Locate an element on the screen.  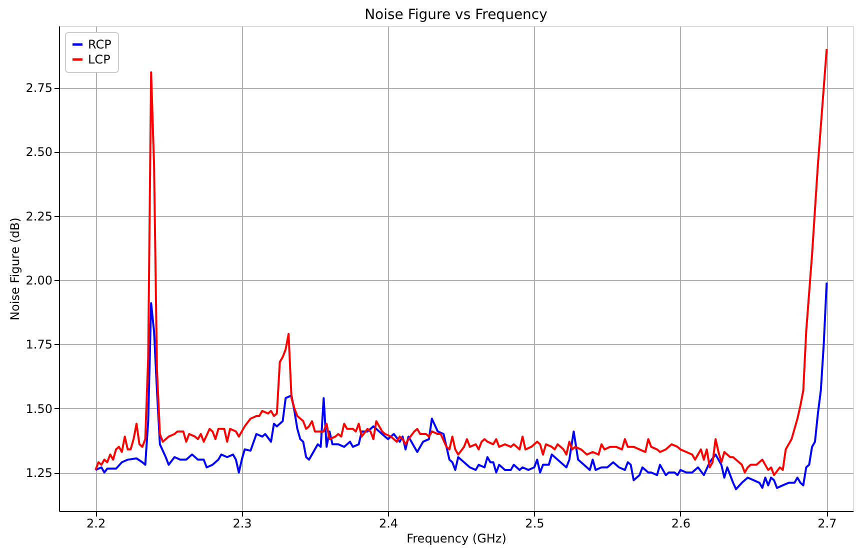
x-tick-label: 2.6 is located at coordinates (680, 523).